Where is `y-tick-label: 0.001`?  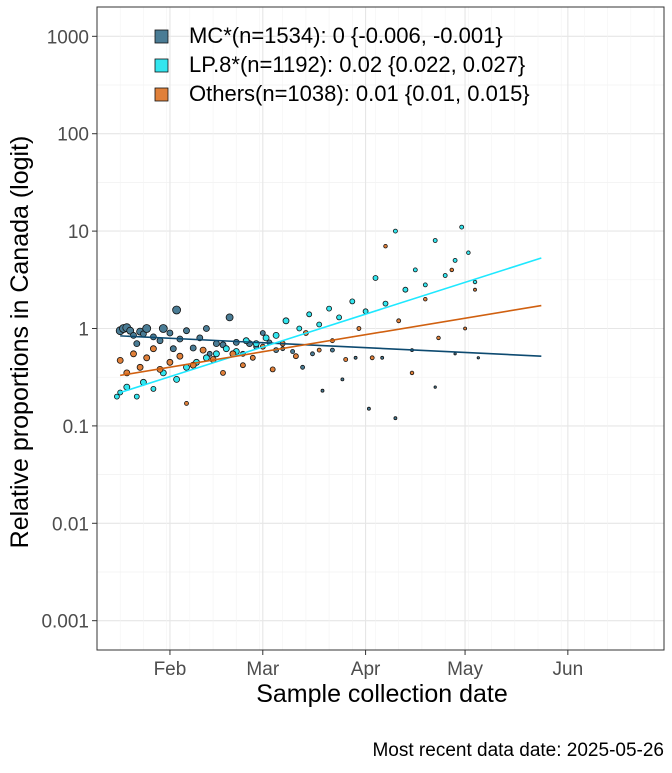
y-tick-label: 0.001 is located at coordinates (65, 622).